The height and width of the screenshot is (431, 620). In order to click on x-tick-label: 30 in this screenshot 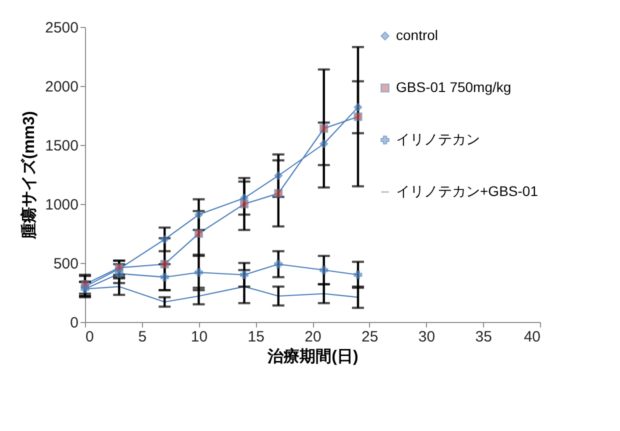, I will do `click(427, 337)`.